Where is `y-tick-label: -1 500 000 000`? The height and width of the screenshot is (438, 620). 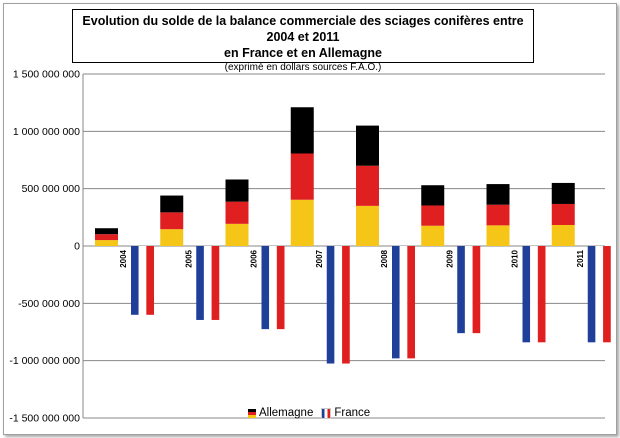
y-tick-label: -1 500 000 000 is located at coordinates (44, 419).